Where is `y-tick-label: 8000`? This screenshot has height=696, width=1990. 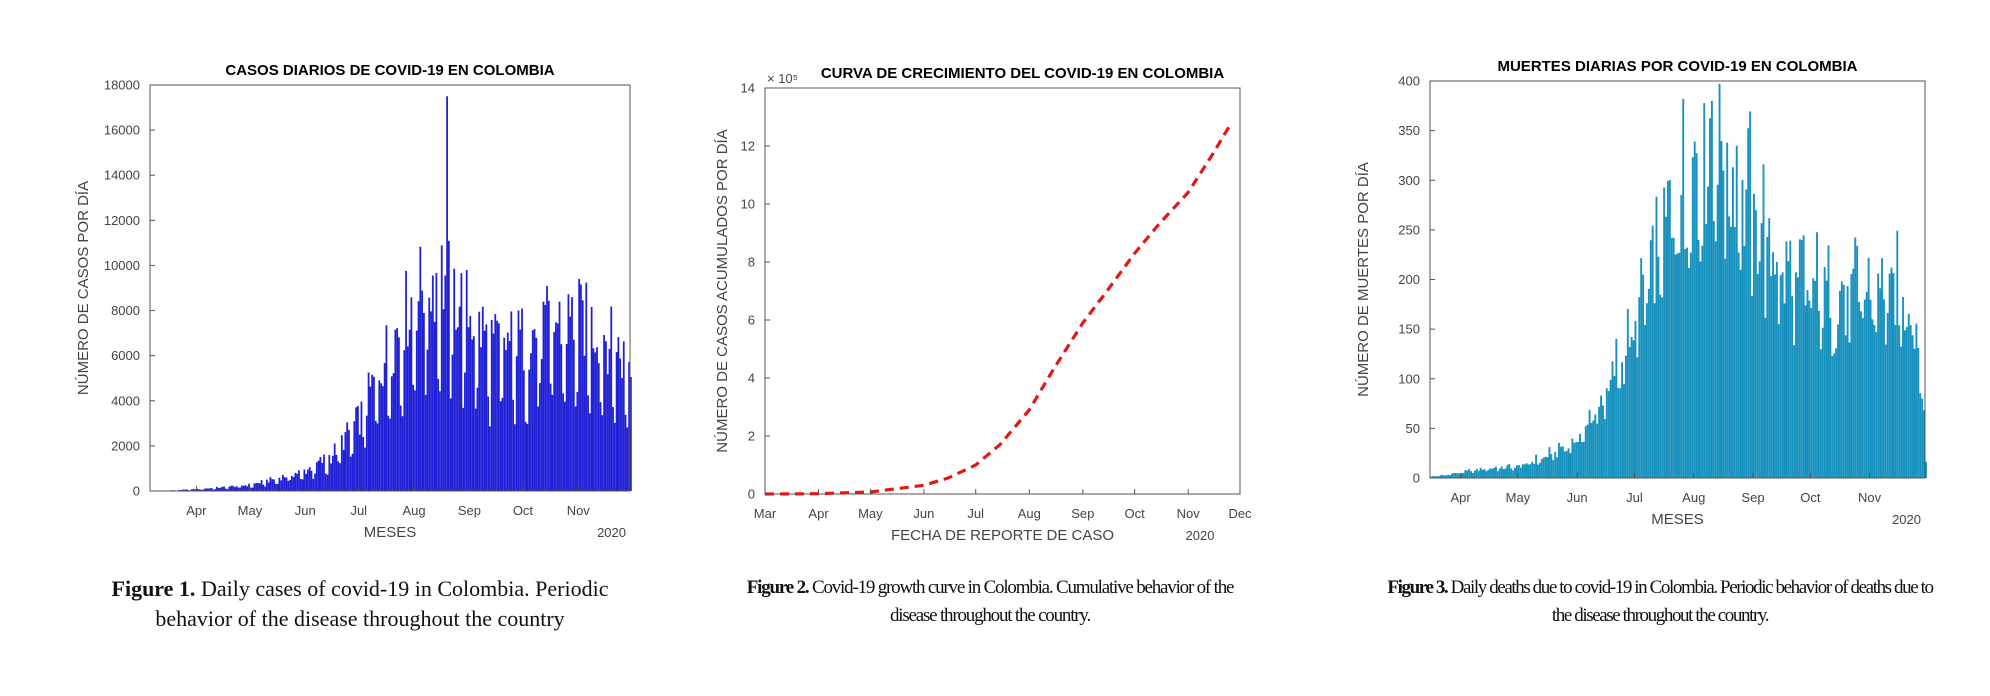 y-tick-label: 8000 is located at coordinates (125, 310).